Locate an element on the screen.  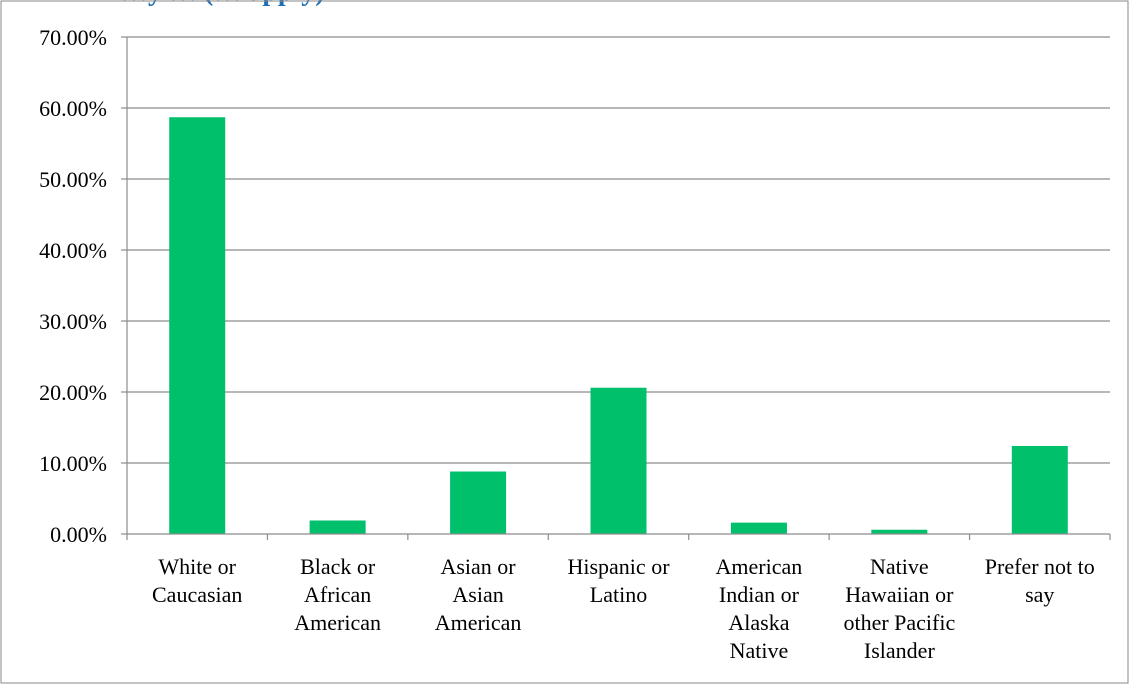
x-category-label-line: Islander is located at coordinates (900, 650).